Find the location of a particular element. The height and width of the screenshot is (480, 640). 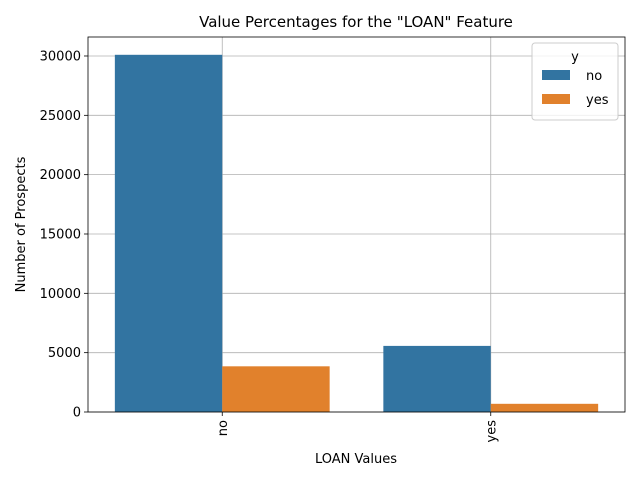

y-tick-label: 30000 is located at coordinates (60, 56).